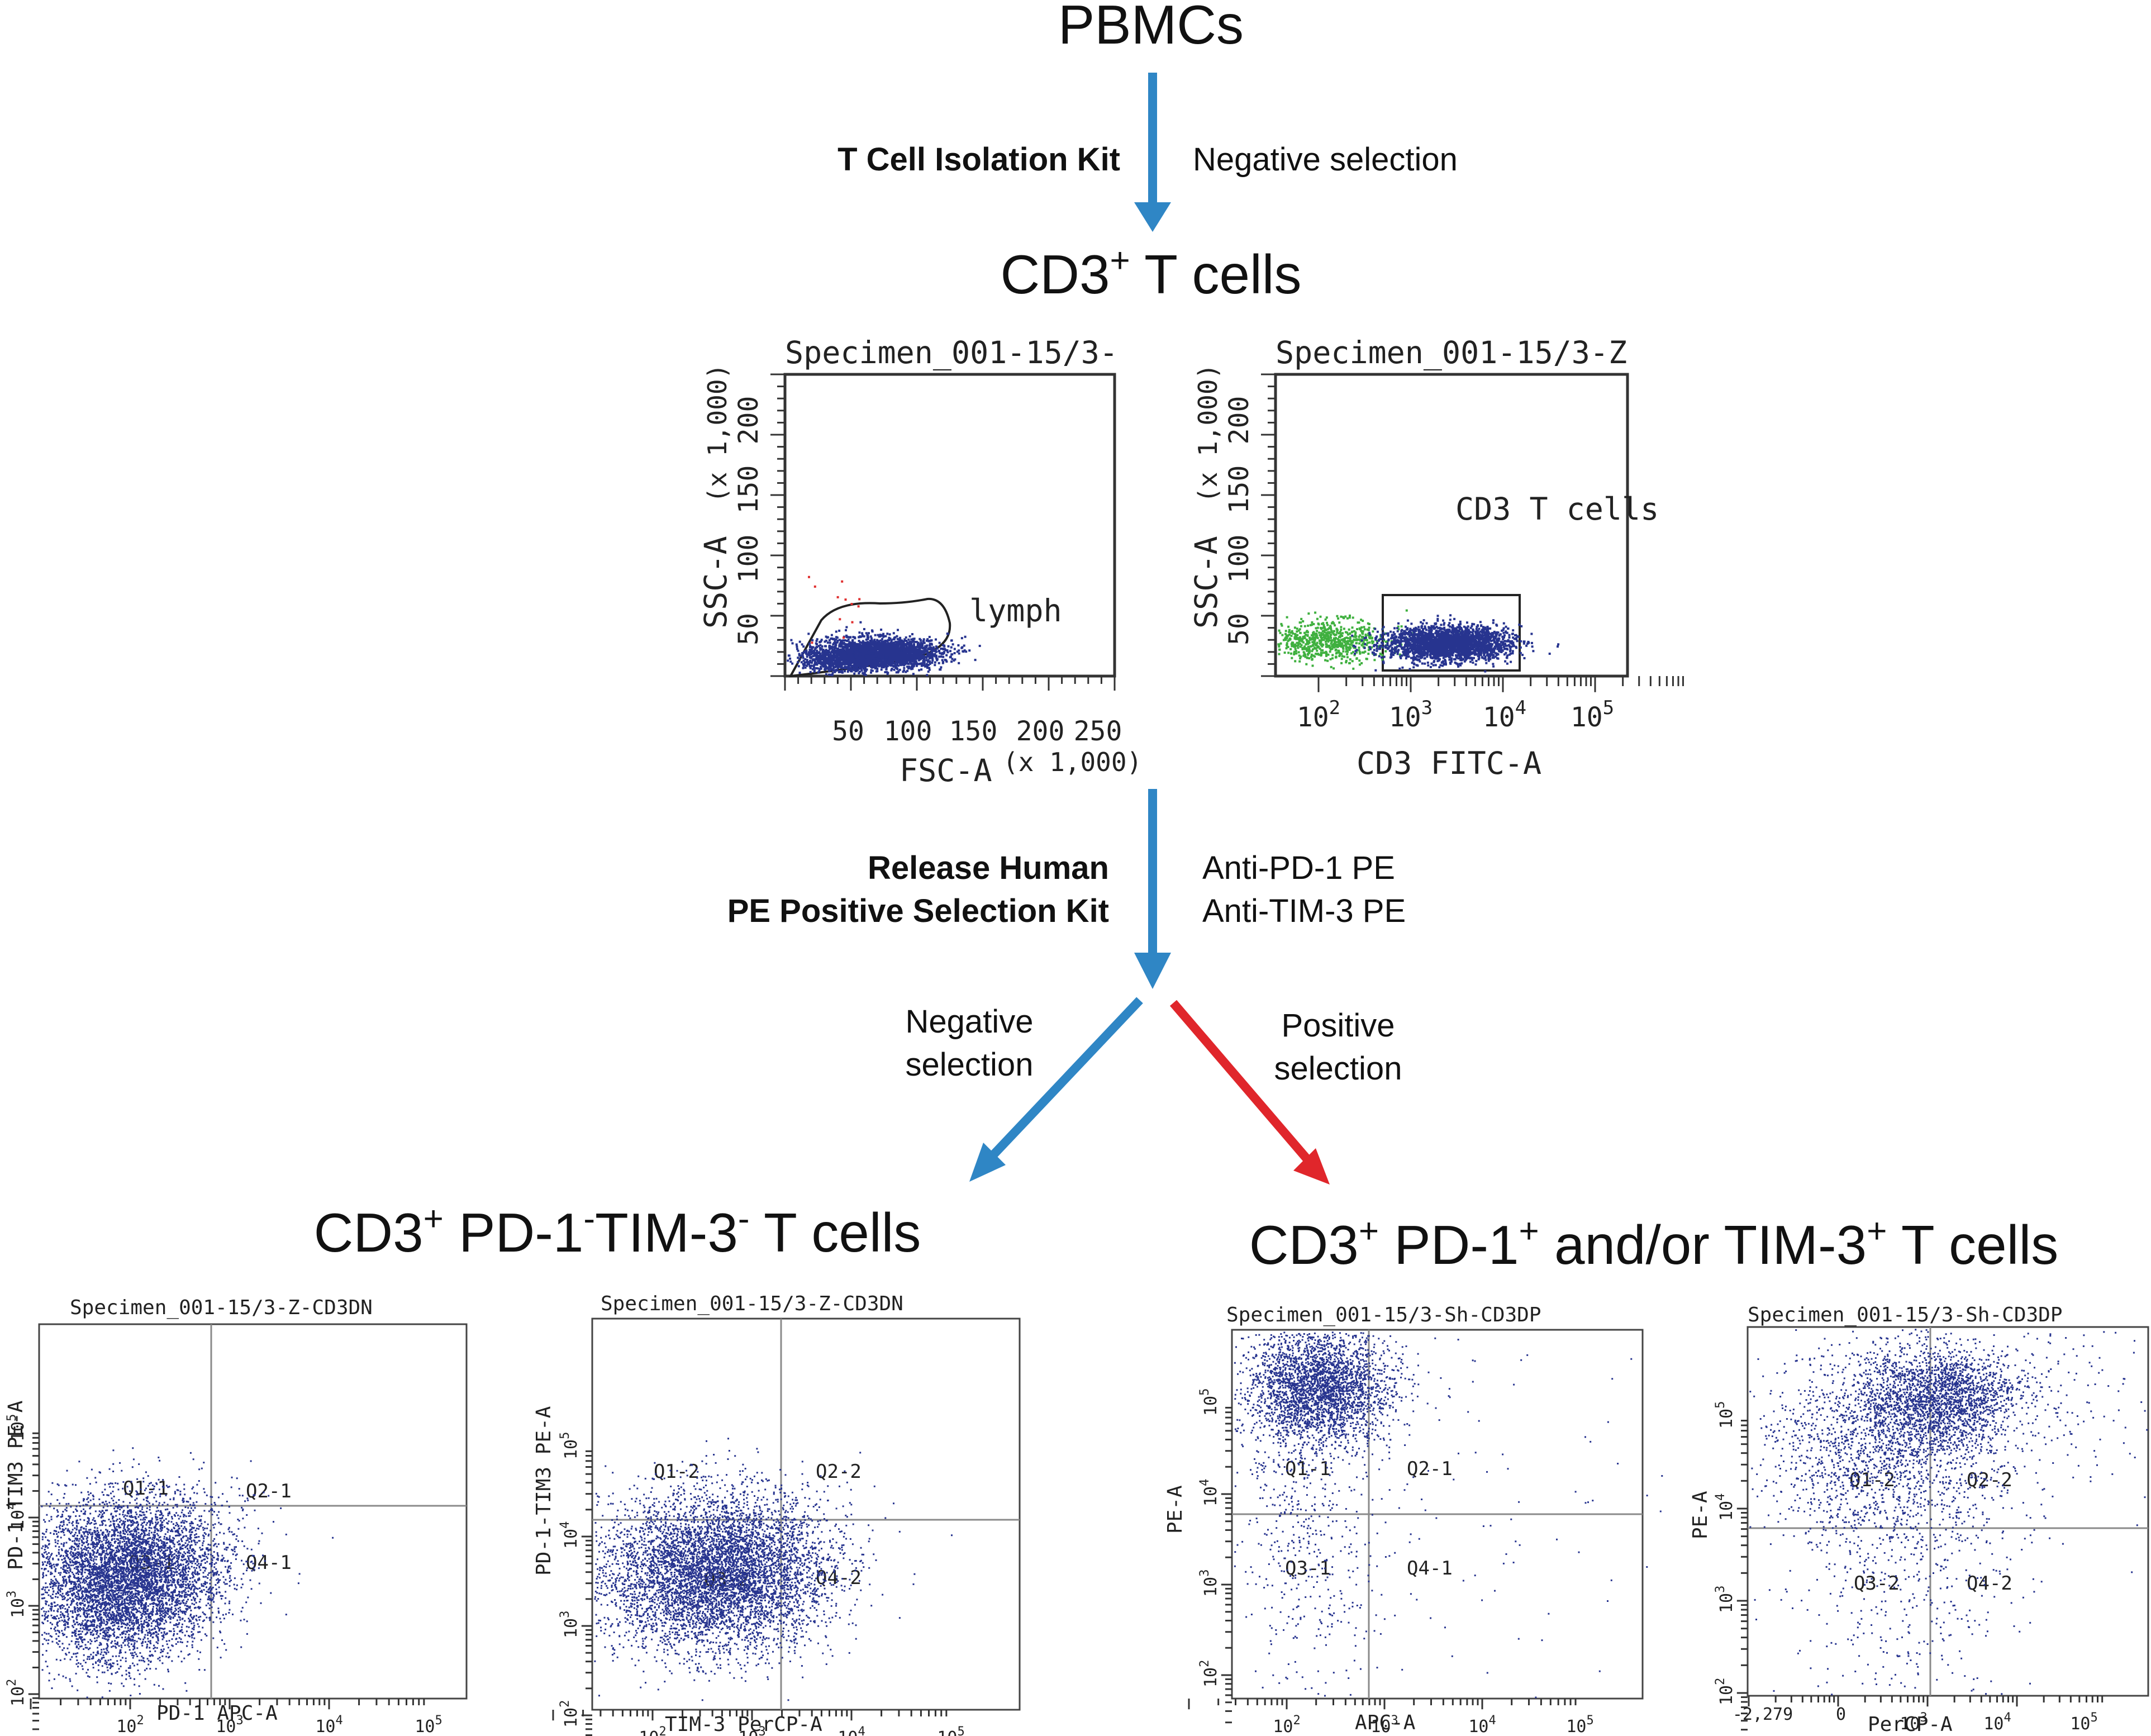 Image resolution: width=2151 pixels, height=1736 pixels. I want to click on plot4-q1: Q1-2, so click(676, 1472).